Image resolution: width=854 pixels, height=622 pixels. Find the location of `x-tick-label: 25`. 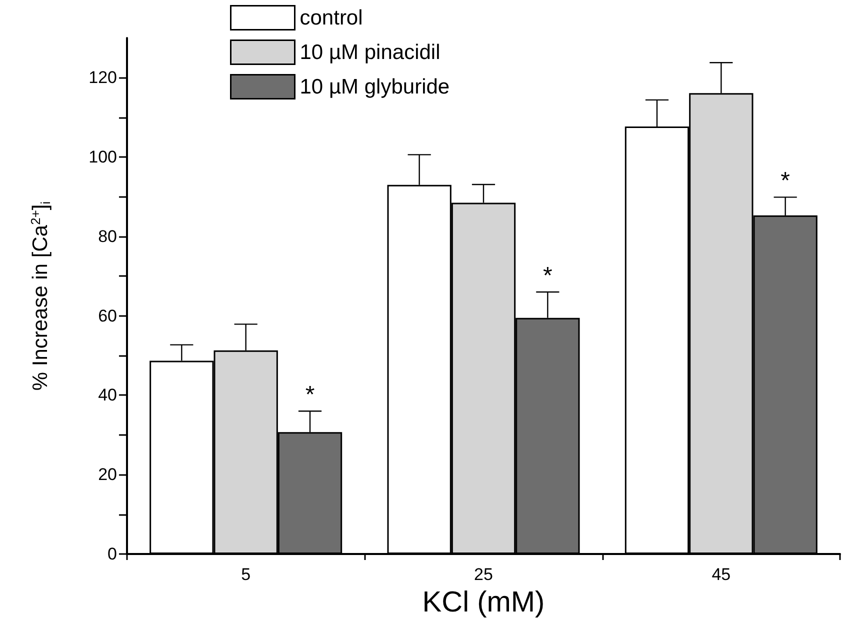

x-tick-label: 25 is located at coordinates (483, 574).